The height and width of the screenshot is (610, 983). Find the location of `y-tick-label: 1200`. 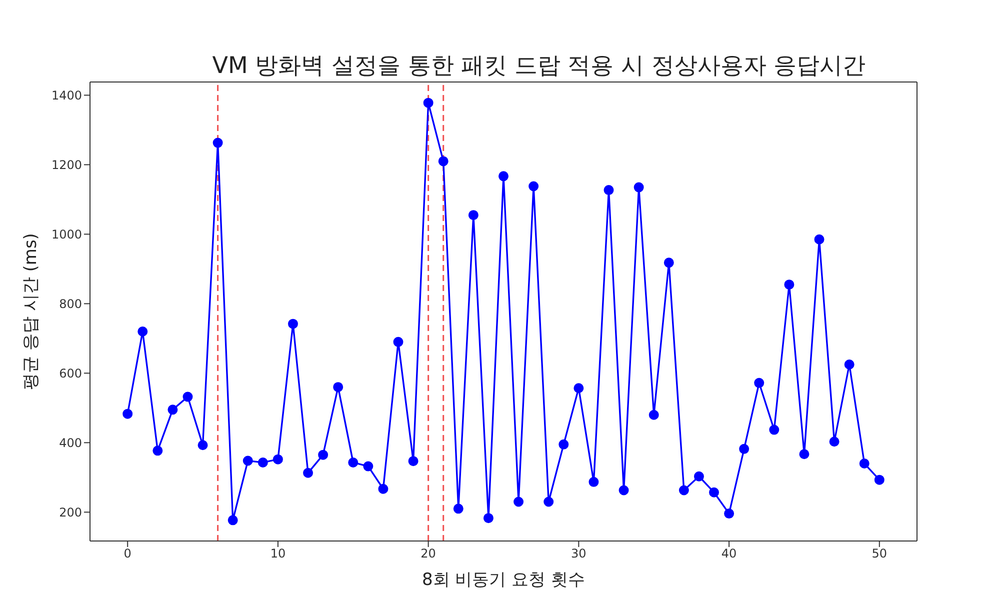

y-tick-label: 1200 is located at coordinates (66, 165).